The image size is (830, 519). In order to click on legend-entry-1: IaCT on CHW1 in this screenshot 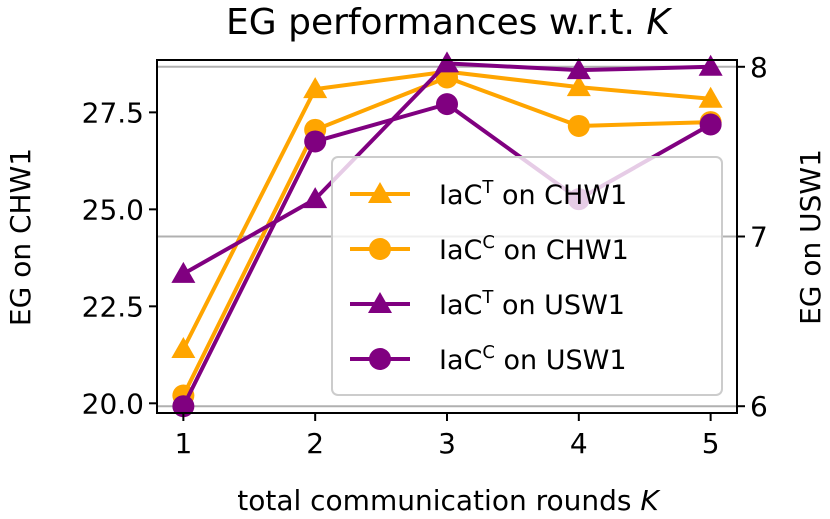, I will do `click(488, 194)`.